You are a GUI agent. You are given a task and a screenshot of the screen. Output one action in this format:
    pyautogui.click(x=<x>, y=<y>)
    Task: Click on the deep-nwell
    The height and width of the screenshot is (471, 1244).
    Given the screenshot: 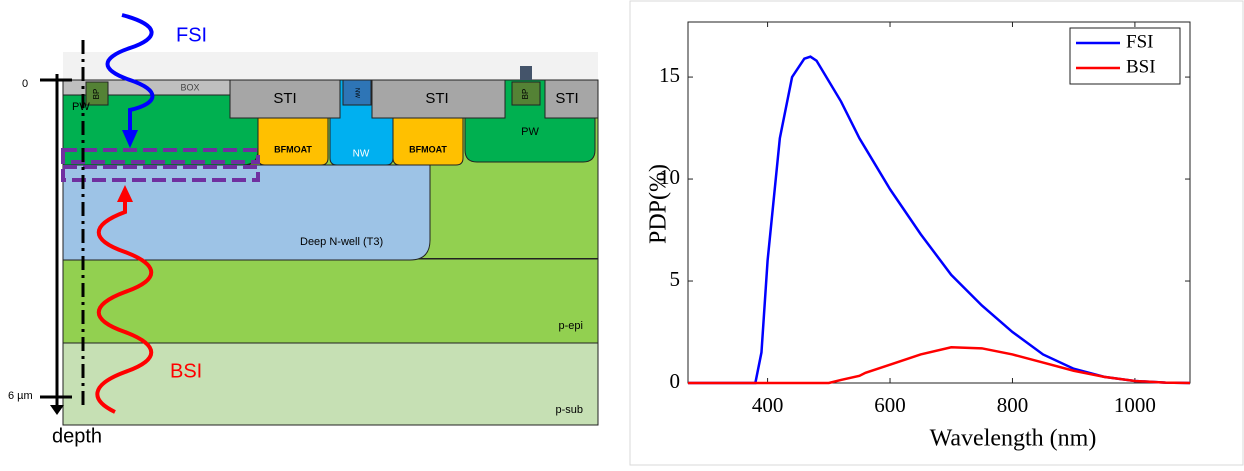 What is the action you would take?
    pyautogui.click(x=246, y=212)
    